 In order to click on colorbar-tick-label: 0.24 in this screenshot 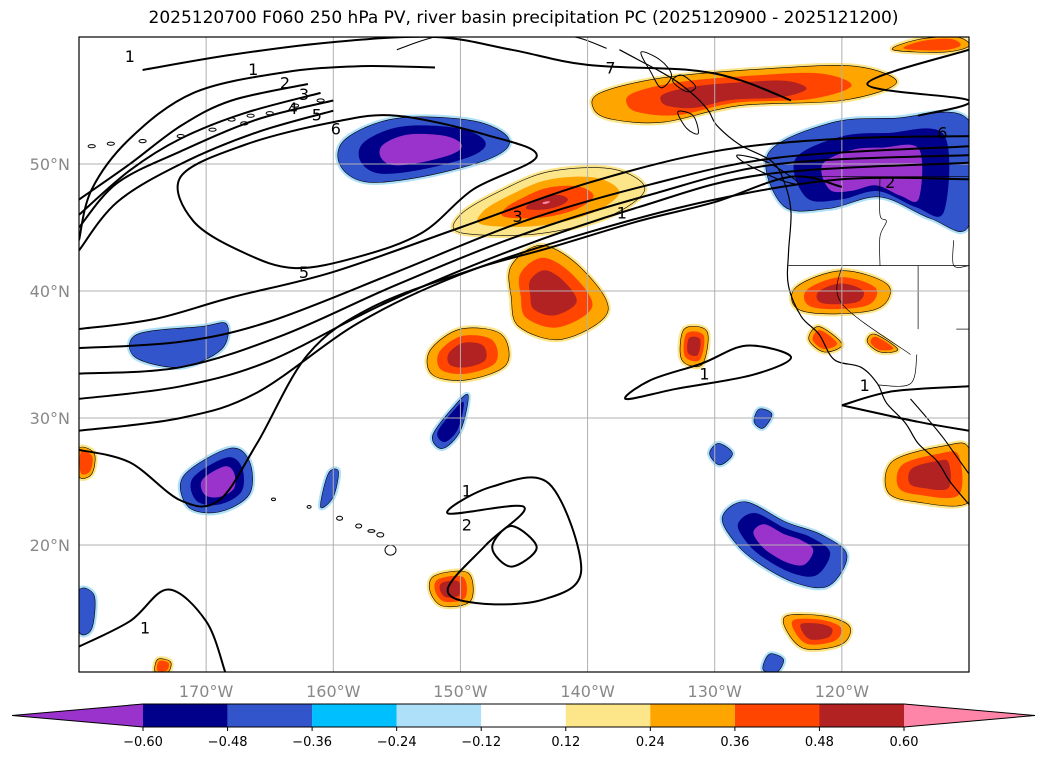, I will do `click(650, 742)`.